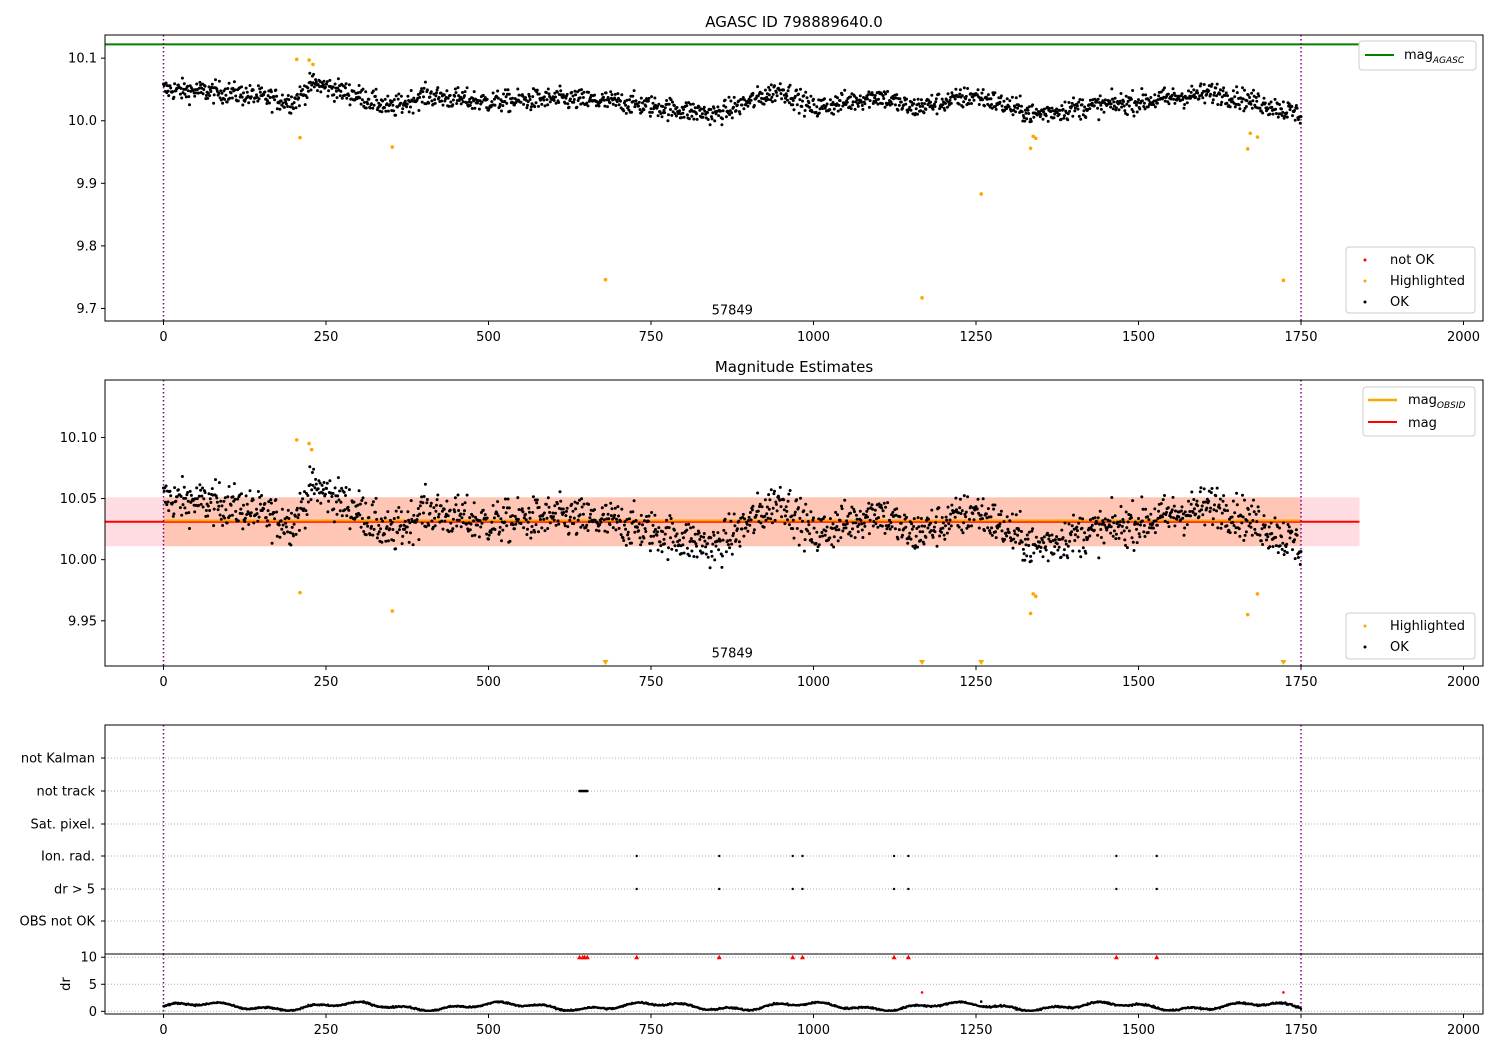 The width and height of the screenshot is (1500, 1050). What do you see at coordinates (63, 825) in the screenshot?
I see `flag-row-label-2: Sat. pixel.` at bounding box center [63, 825].